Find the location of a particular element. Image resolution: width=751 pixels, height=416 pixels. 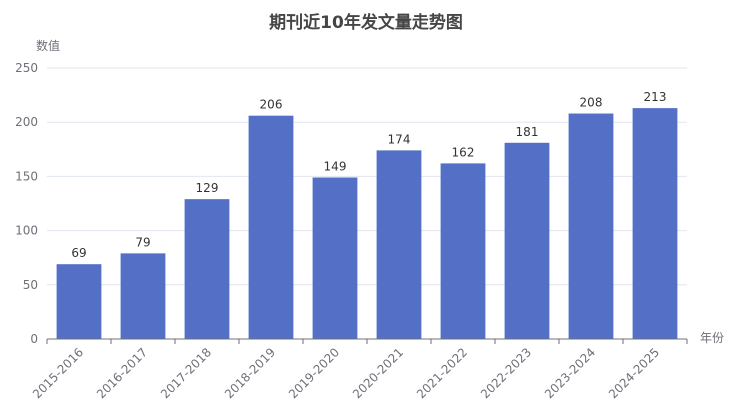

x-tick-label: 2016-2017 is located at coordinates (122, 373).